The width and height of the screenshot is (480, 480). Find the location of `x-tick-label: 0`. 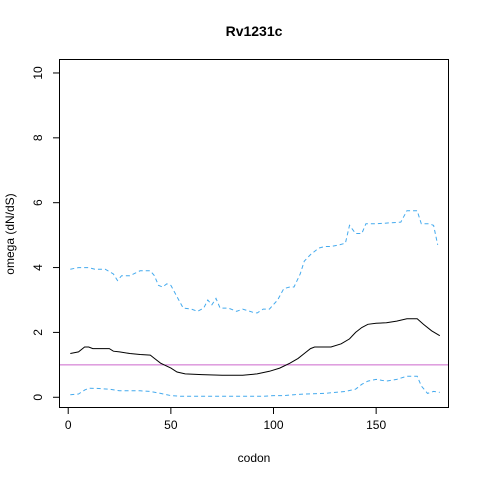

x-tick-label: 0 is located at coordinates (68, 425).